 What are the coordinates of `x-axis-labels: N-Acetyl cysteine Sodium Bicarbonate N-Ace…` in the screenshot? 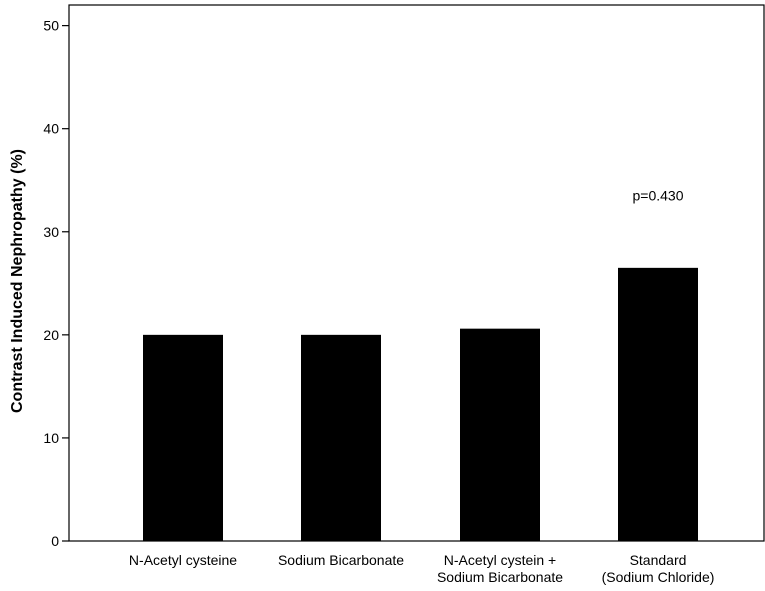 It's located at (421, 568).